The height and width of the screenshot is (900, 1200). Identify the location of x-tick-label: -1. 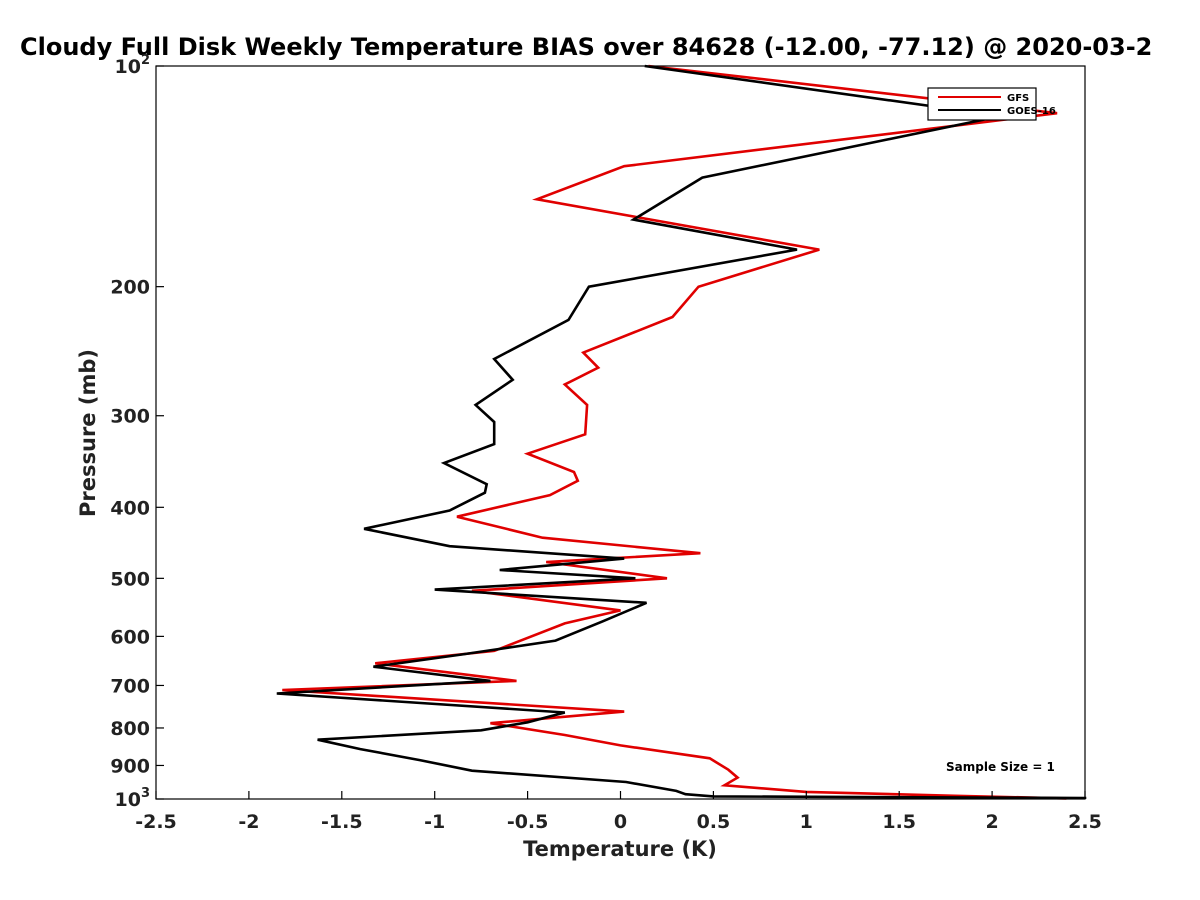
(434, 822).